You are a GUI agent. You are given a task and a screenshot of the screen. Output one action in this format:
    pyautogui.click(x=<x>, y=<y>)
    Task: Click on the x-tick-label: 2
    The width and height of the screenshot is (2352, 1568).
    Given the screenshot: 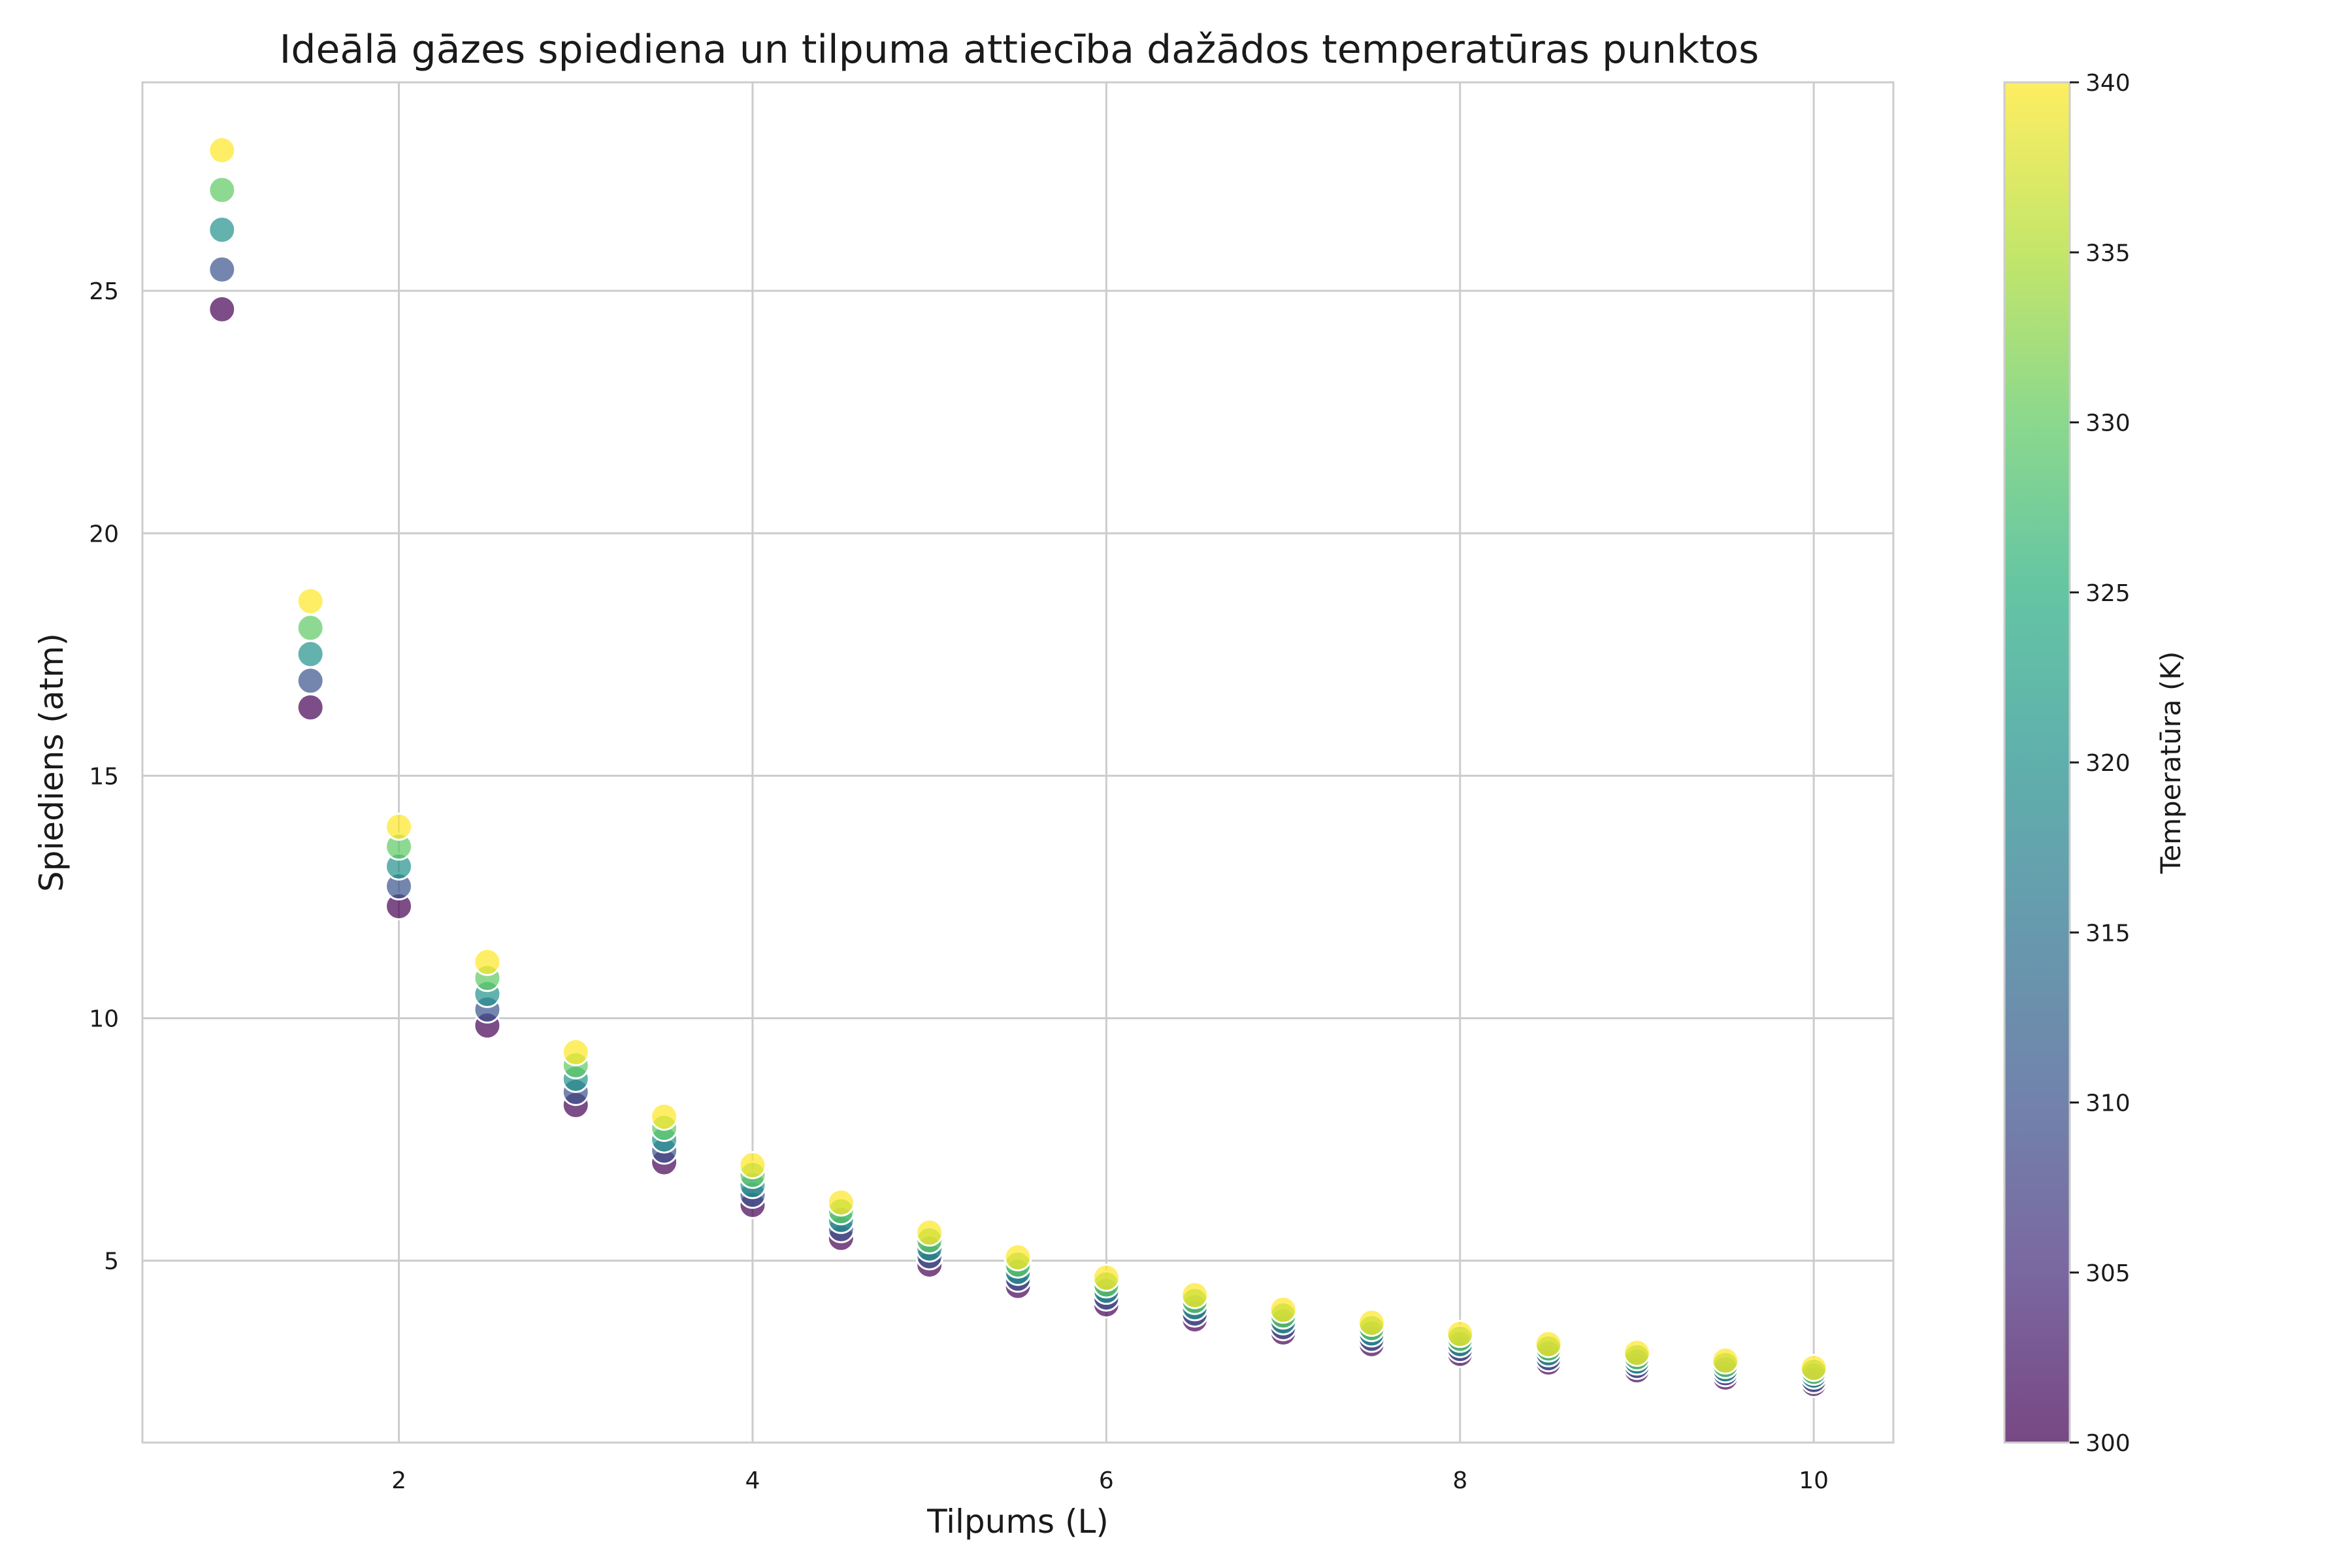 What is the action you would take?
    pyautogui.click(x=398, y=1480)
    